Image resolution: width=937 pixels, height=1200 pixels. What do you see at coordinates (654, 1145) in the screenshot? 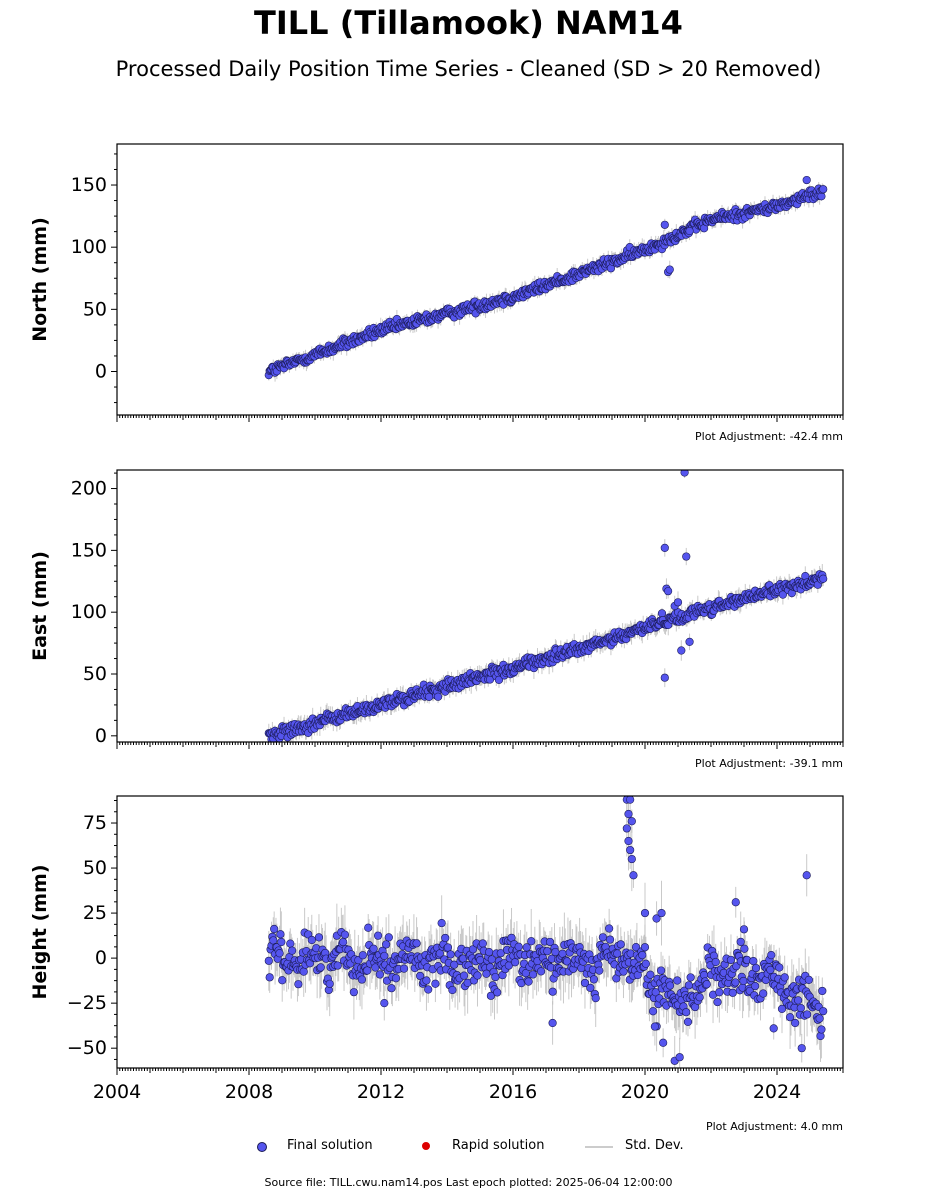
I see `legend-sd-label: Std. Dev.` at bounding box center [654, 1145].